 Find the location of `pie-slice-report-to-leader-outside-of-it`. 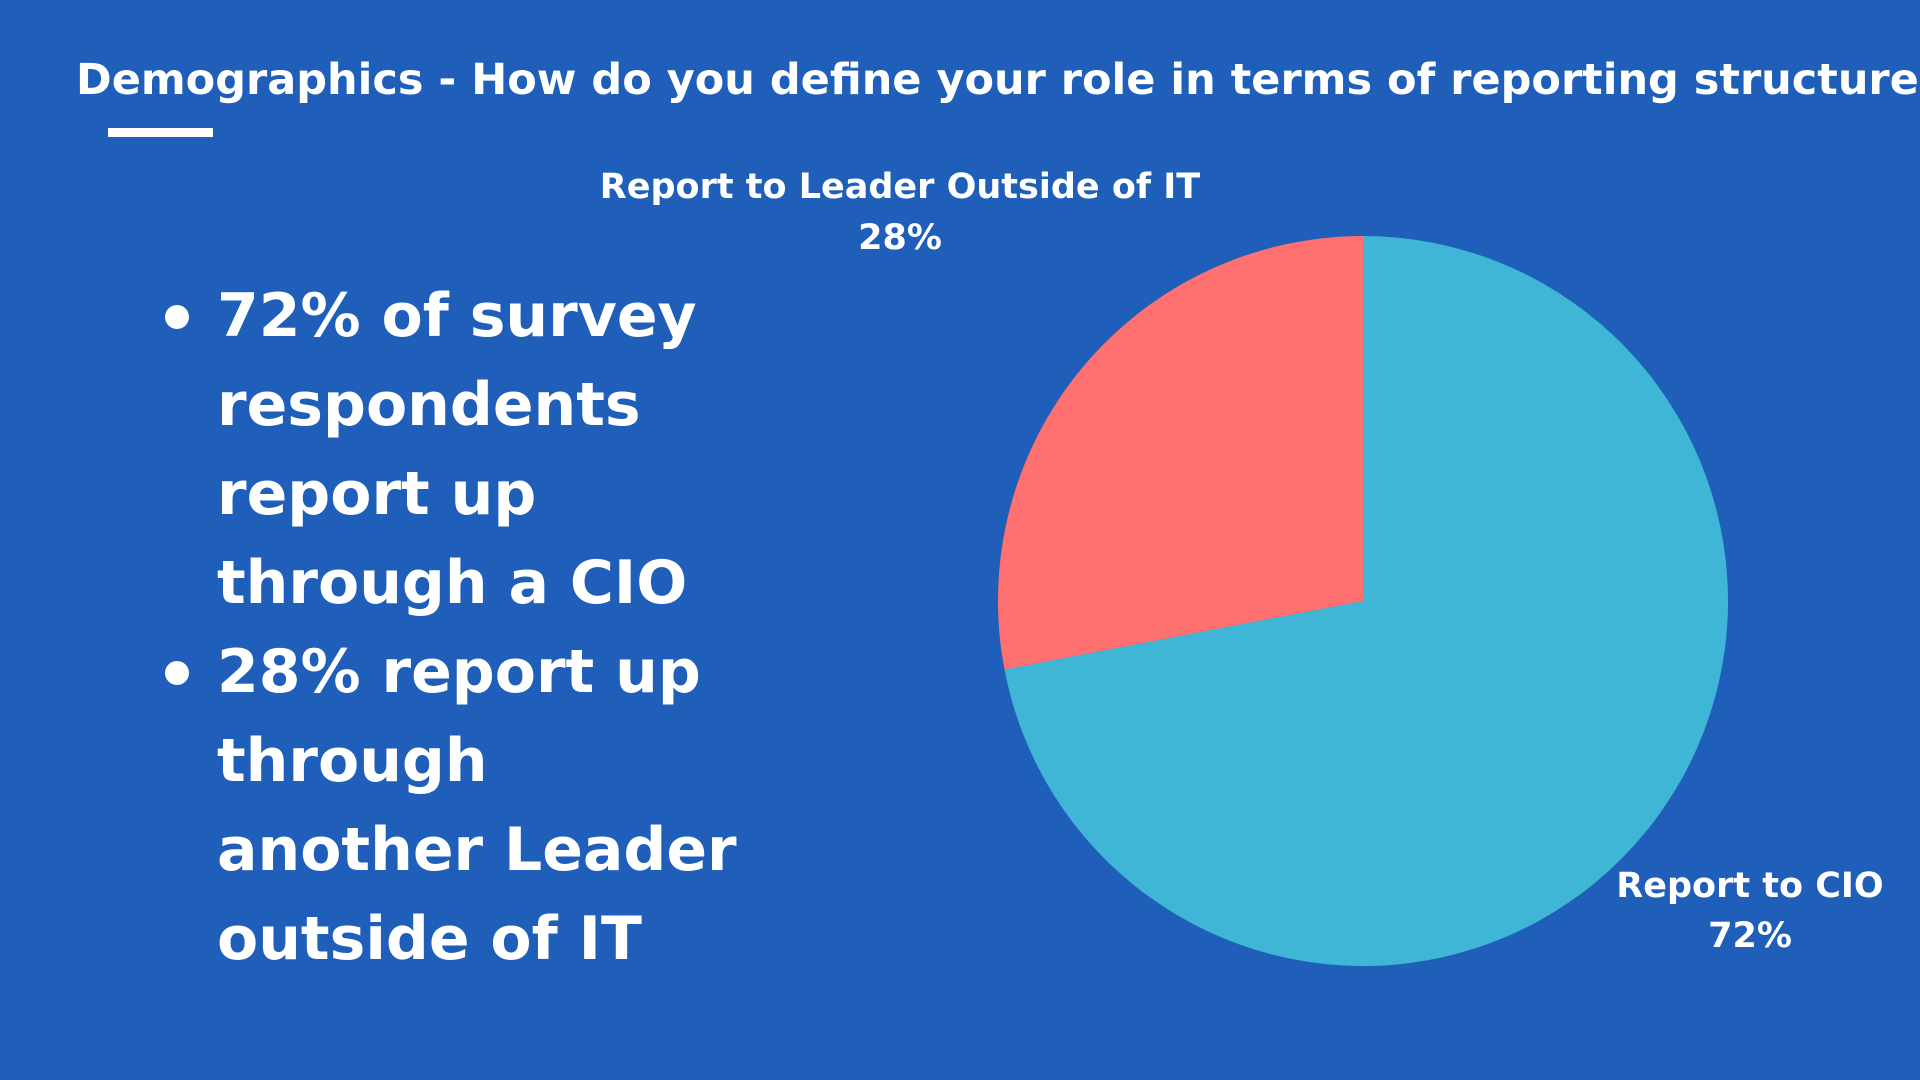

pie-slice-report-to-leader-outside-of-it is located at coordinates (1180, 453).